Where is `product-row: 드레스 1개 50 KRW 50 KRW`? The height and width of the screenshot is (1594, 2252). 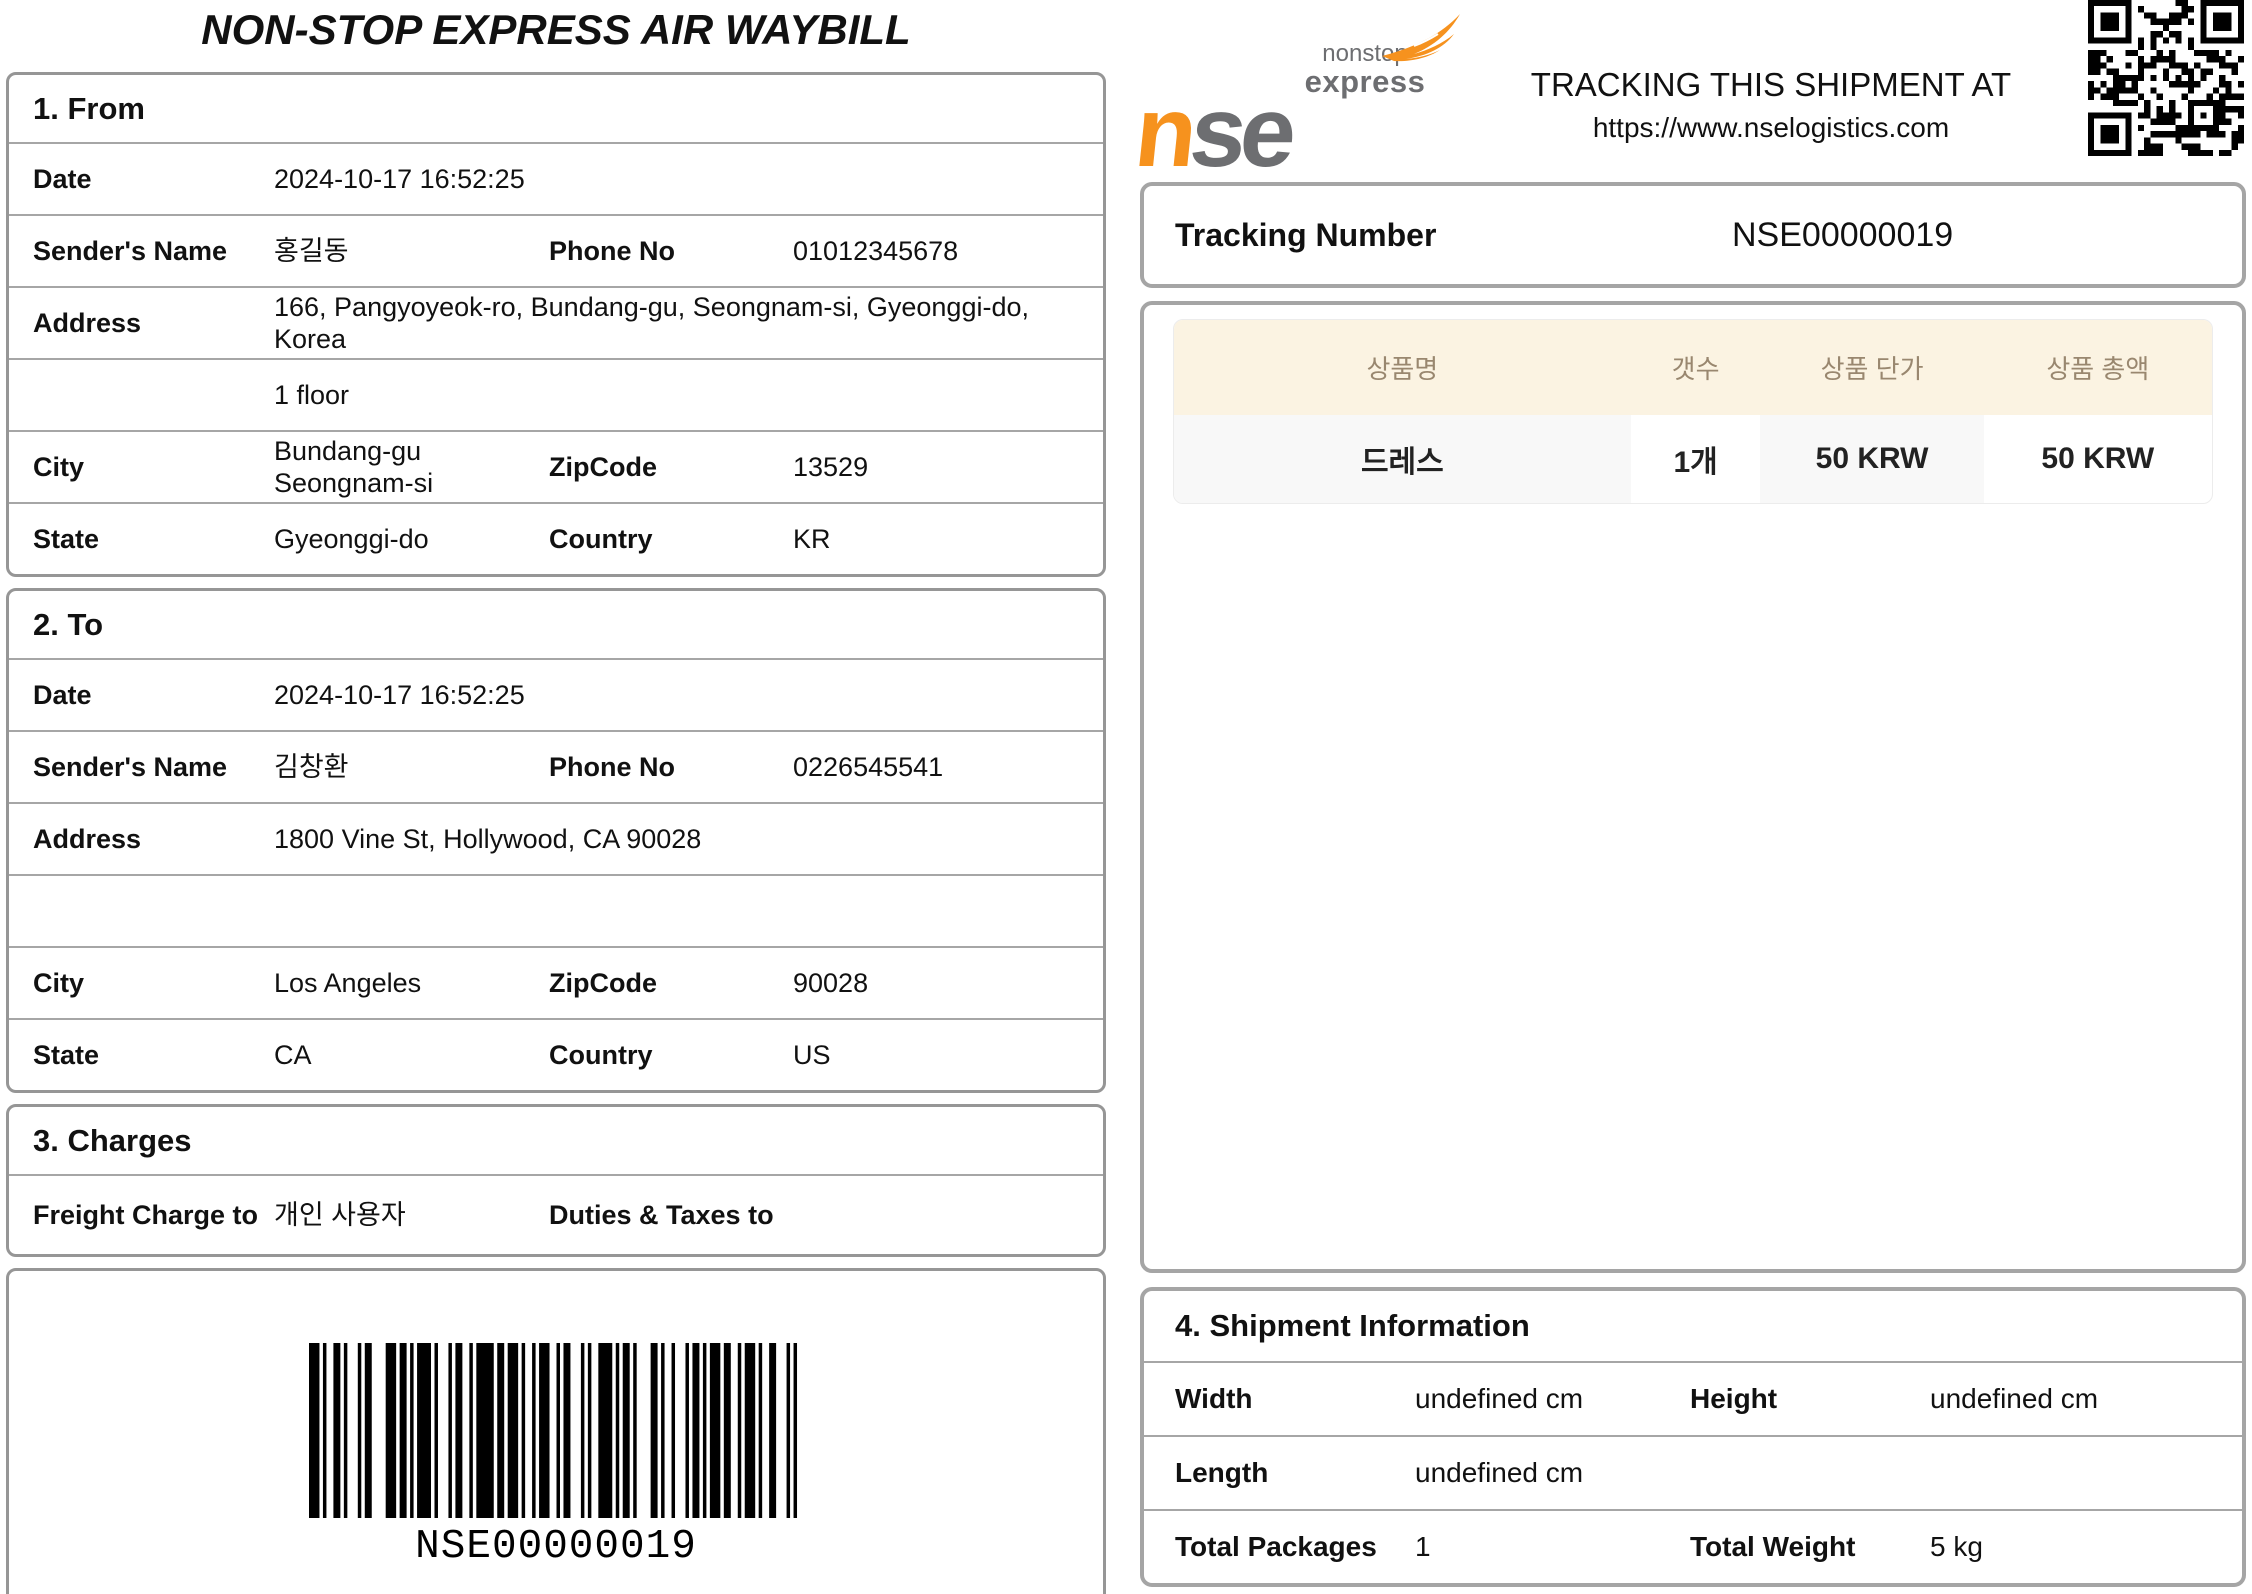
product-row: 드레스 1개 50 KRW 50 KRW is located at coordinates (1693, 459).